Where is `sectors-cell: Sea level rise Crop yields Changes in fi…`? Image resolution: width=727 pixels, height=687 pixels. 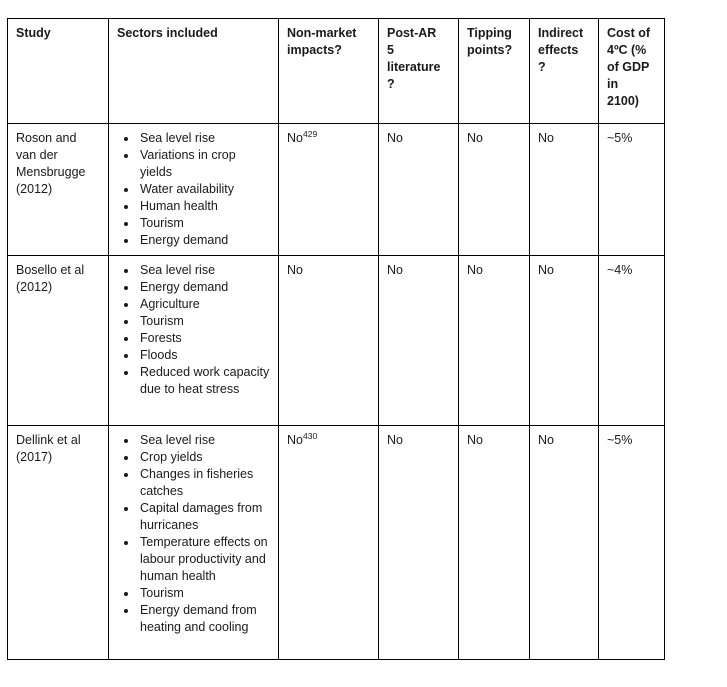
sectors-cell: Sea level rise Crop yields Changes in fi… is located at coordinates (193, 542).